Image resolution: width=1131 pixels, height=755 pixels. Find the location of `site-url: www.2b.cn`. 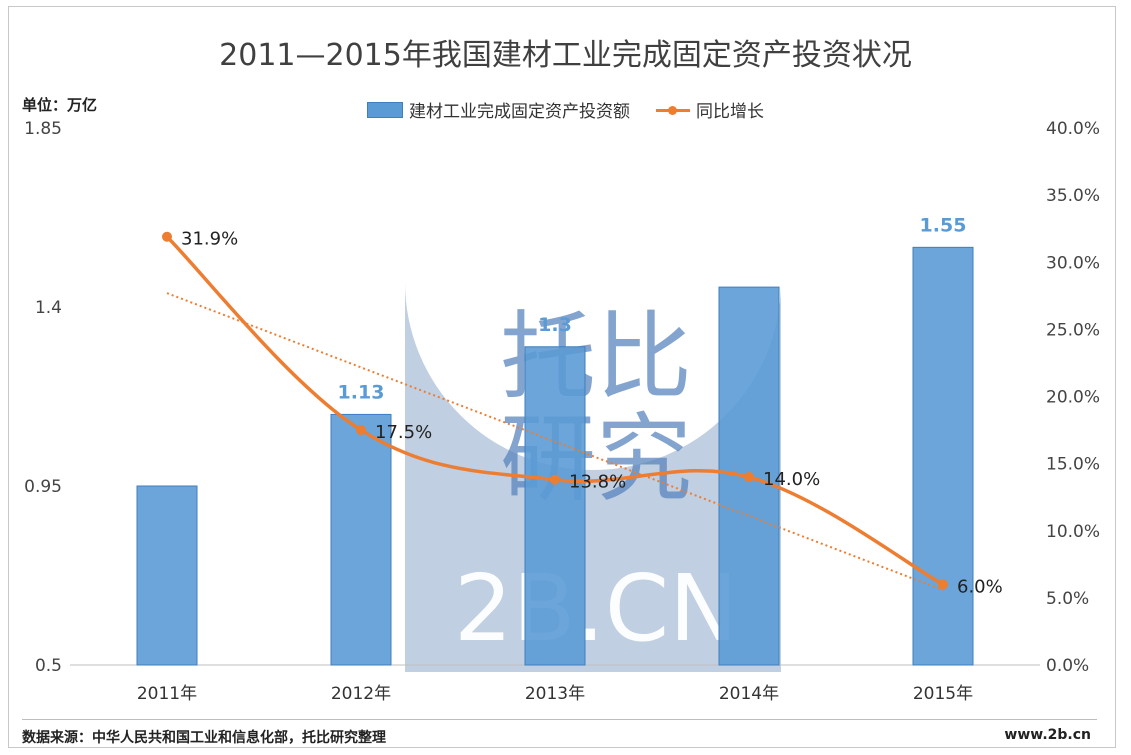

site-url: www.2b.cn is located at coordinates (1047, 735).